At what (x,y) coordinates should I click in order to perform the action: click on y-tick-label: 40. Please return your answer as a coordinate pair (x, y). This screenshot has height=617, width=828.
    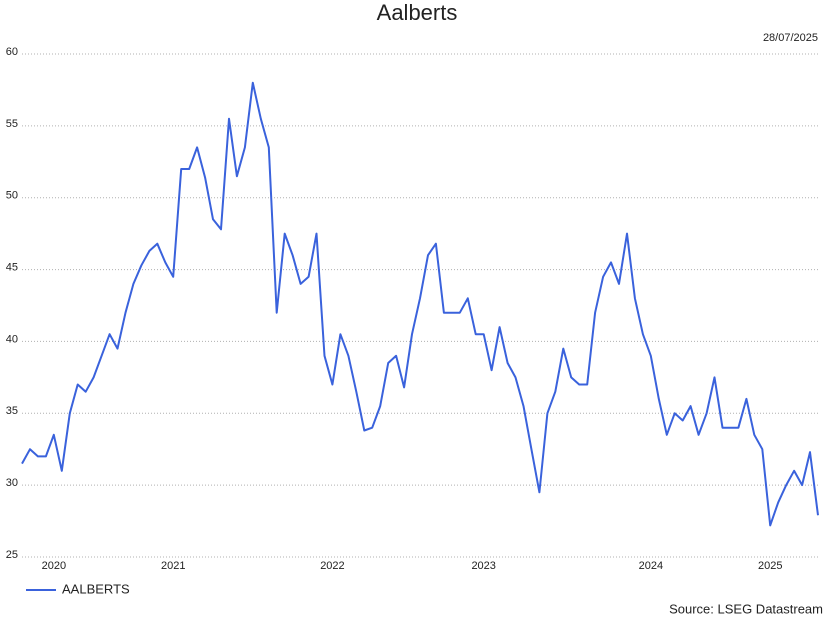
    Looking at the image, I should click on (12, 339).